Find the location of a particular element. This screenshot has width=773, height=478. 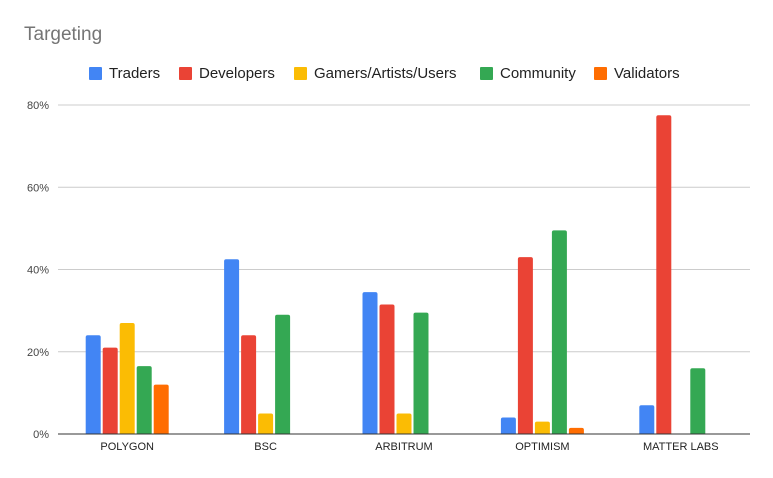

y-tick-label: 20% is located at coordinates (38, 353).